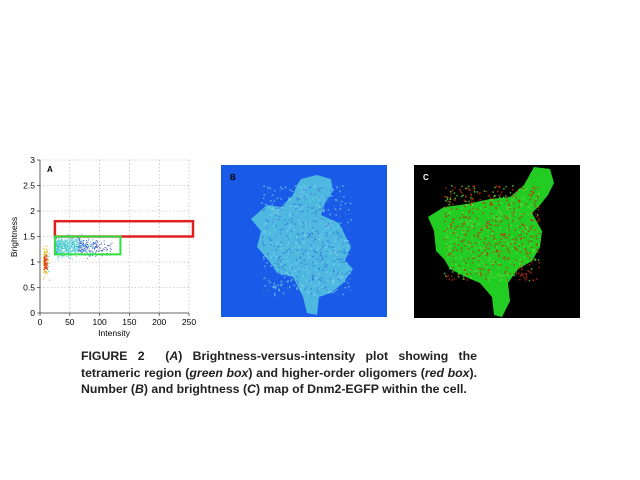 Image resolution: width=640 pixels, height=480 pixels. Describe the element at coordinates (129, 322) in the screenshot. I see `x-tick-label: 150` at that location.